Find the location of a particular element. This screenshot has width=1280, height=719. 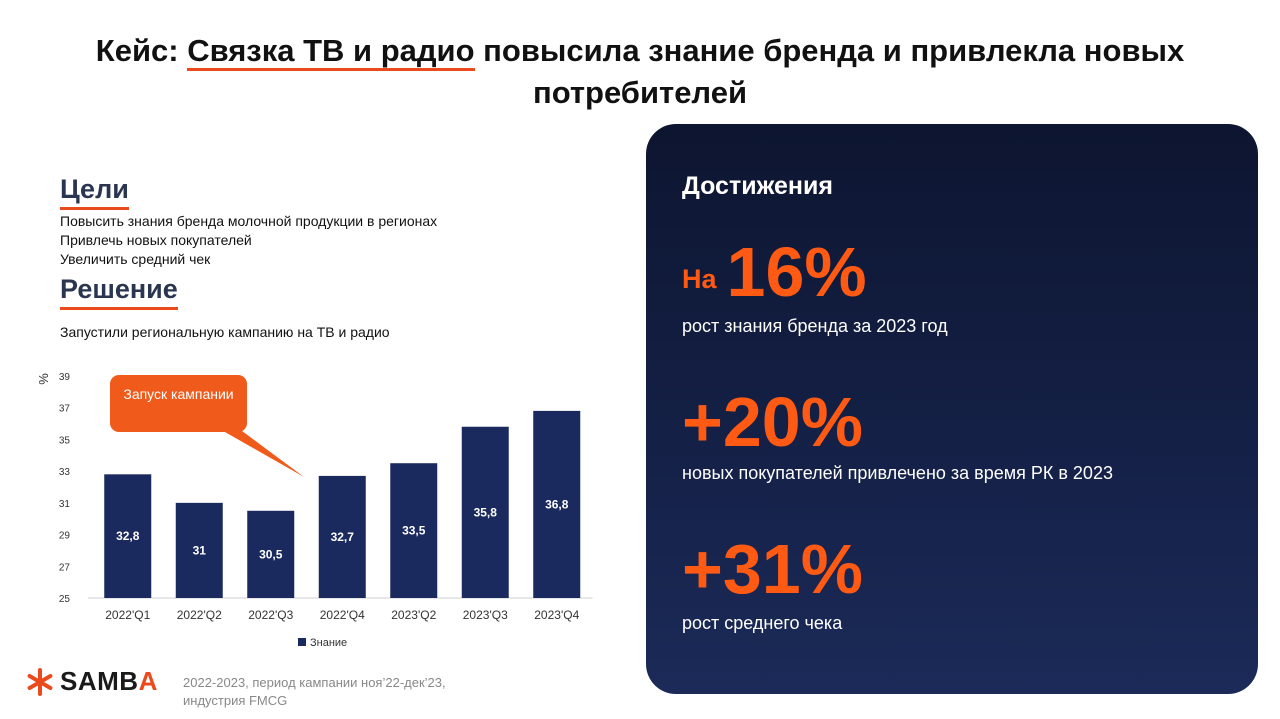

bar-value-label: 33,5 is located at coordinates (414, 531).